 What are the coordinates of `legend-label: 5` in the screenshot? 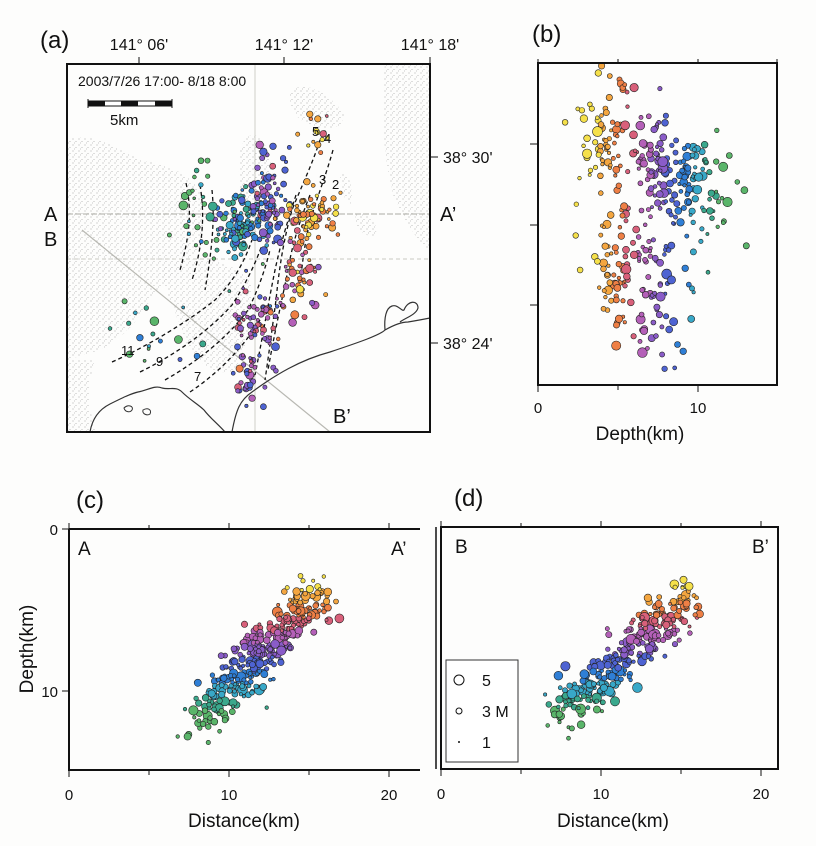 It's located at (486, 681).